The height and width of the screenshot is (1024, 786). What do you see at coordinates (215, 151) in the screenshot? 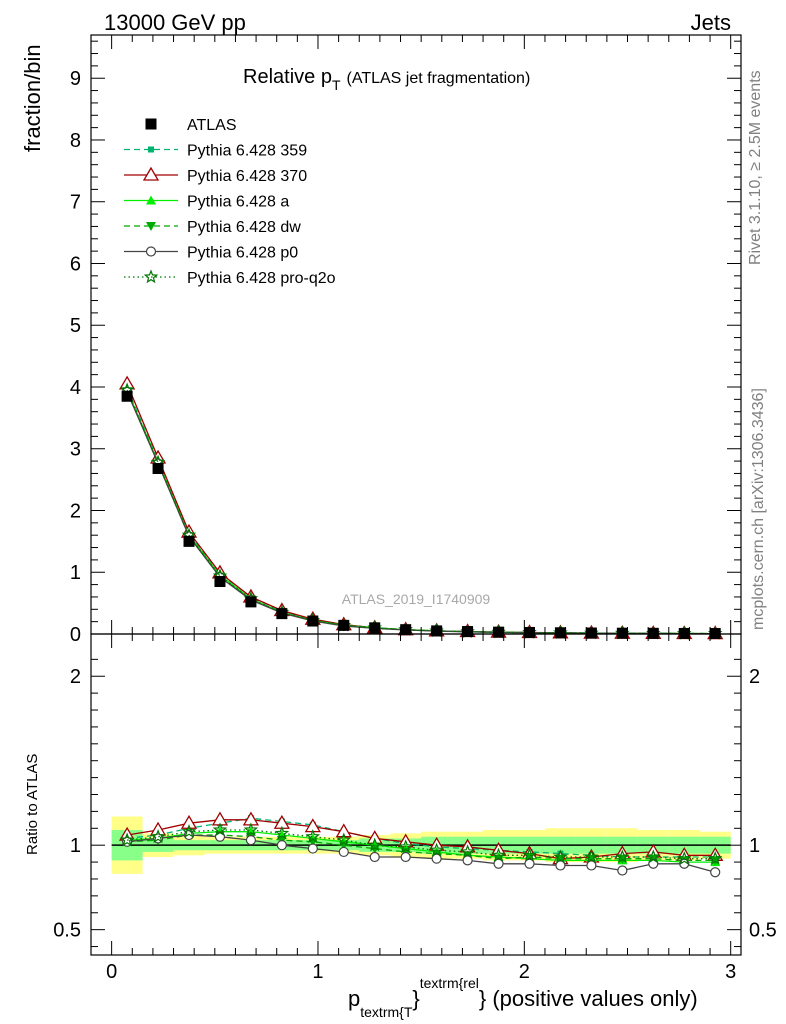
I see `legend-entry-p359: Pythia 6.428 359` at bounding box center [215, 151].